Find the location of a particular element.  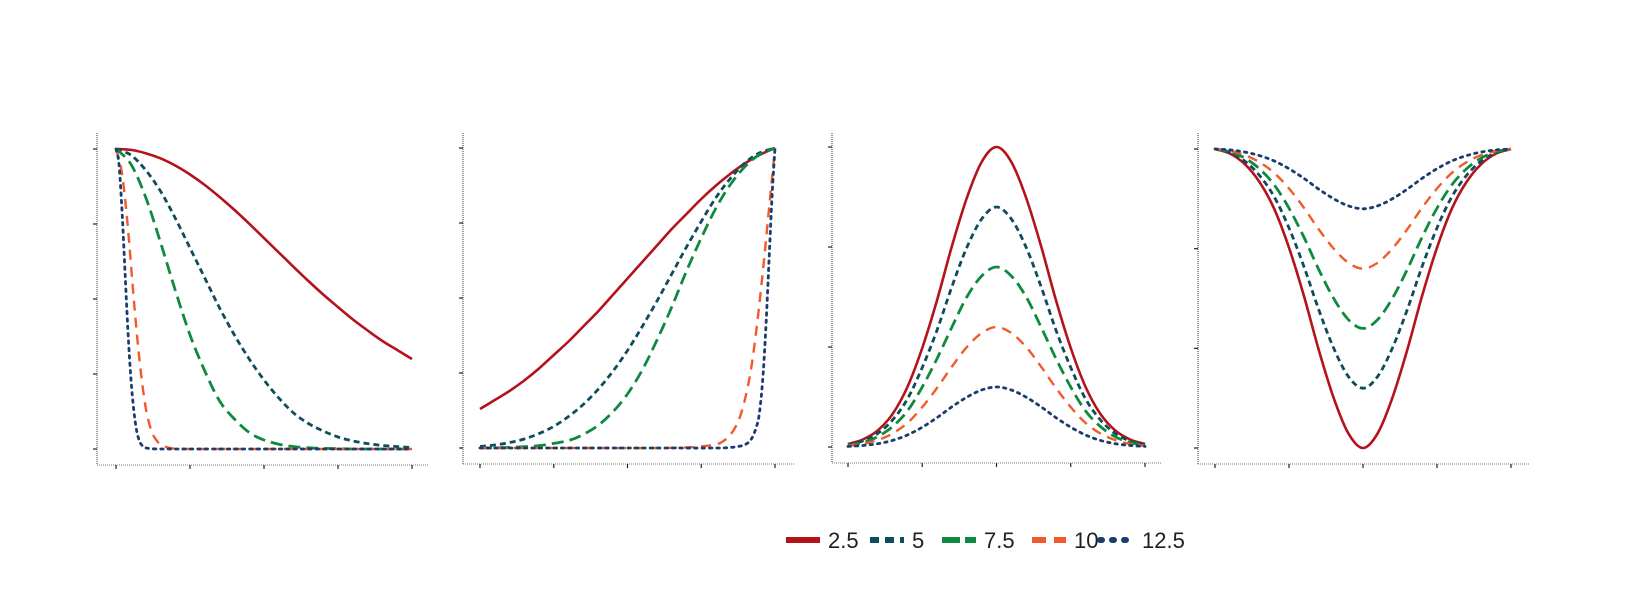

legend-item-12-5: 12.5 is located at coordinates (1141, 540).